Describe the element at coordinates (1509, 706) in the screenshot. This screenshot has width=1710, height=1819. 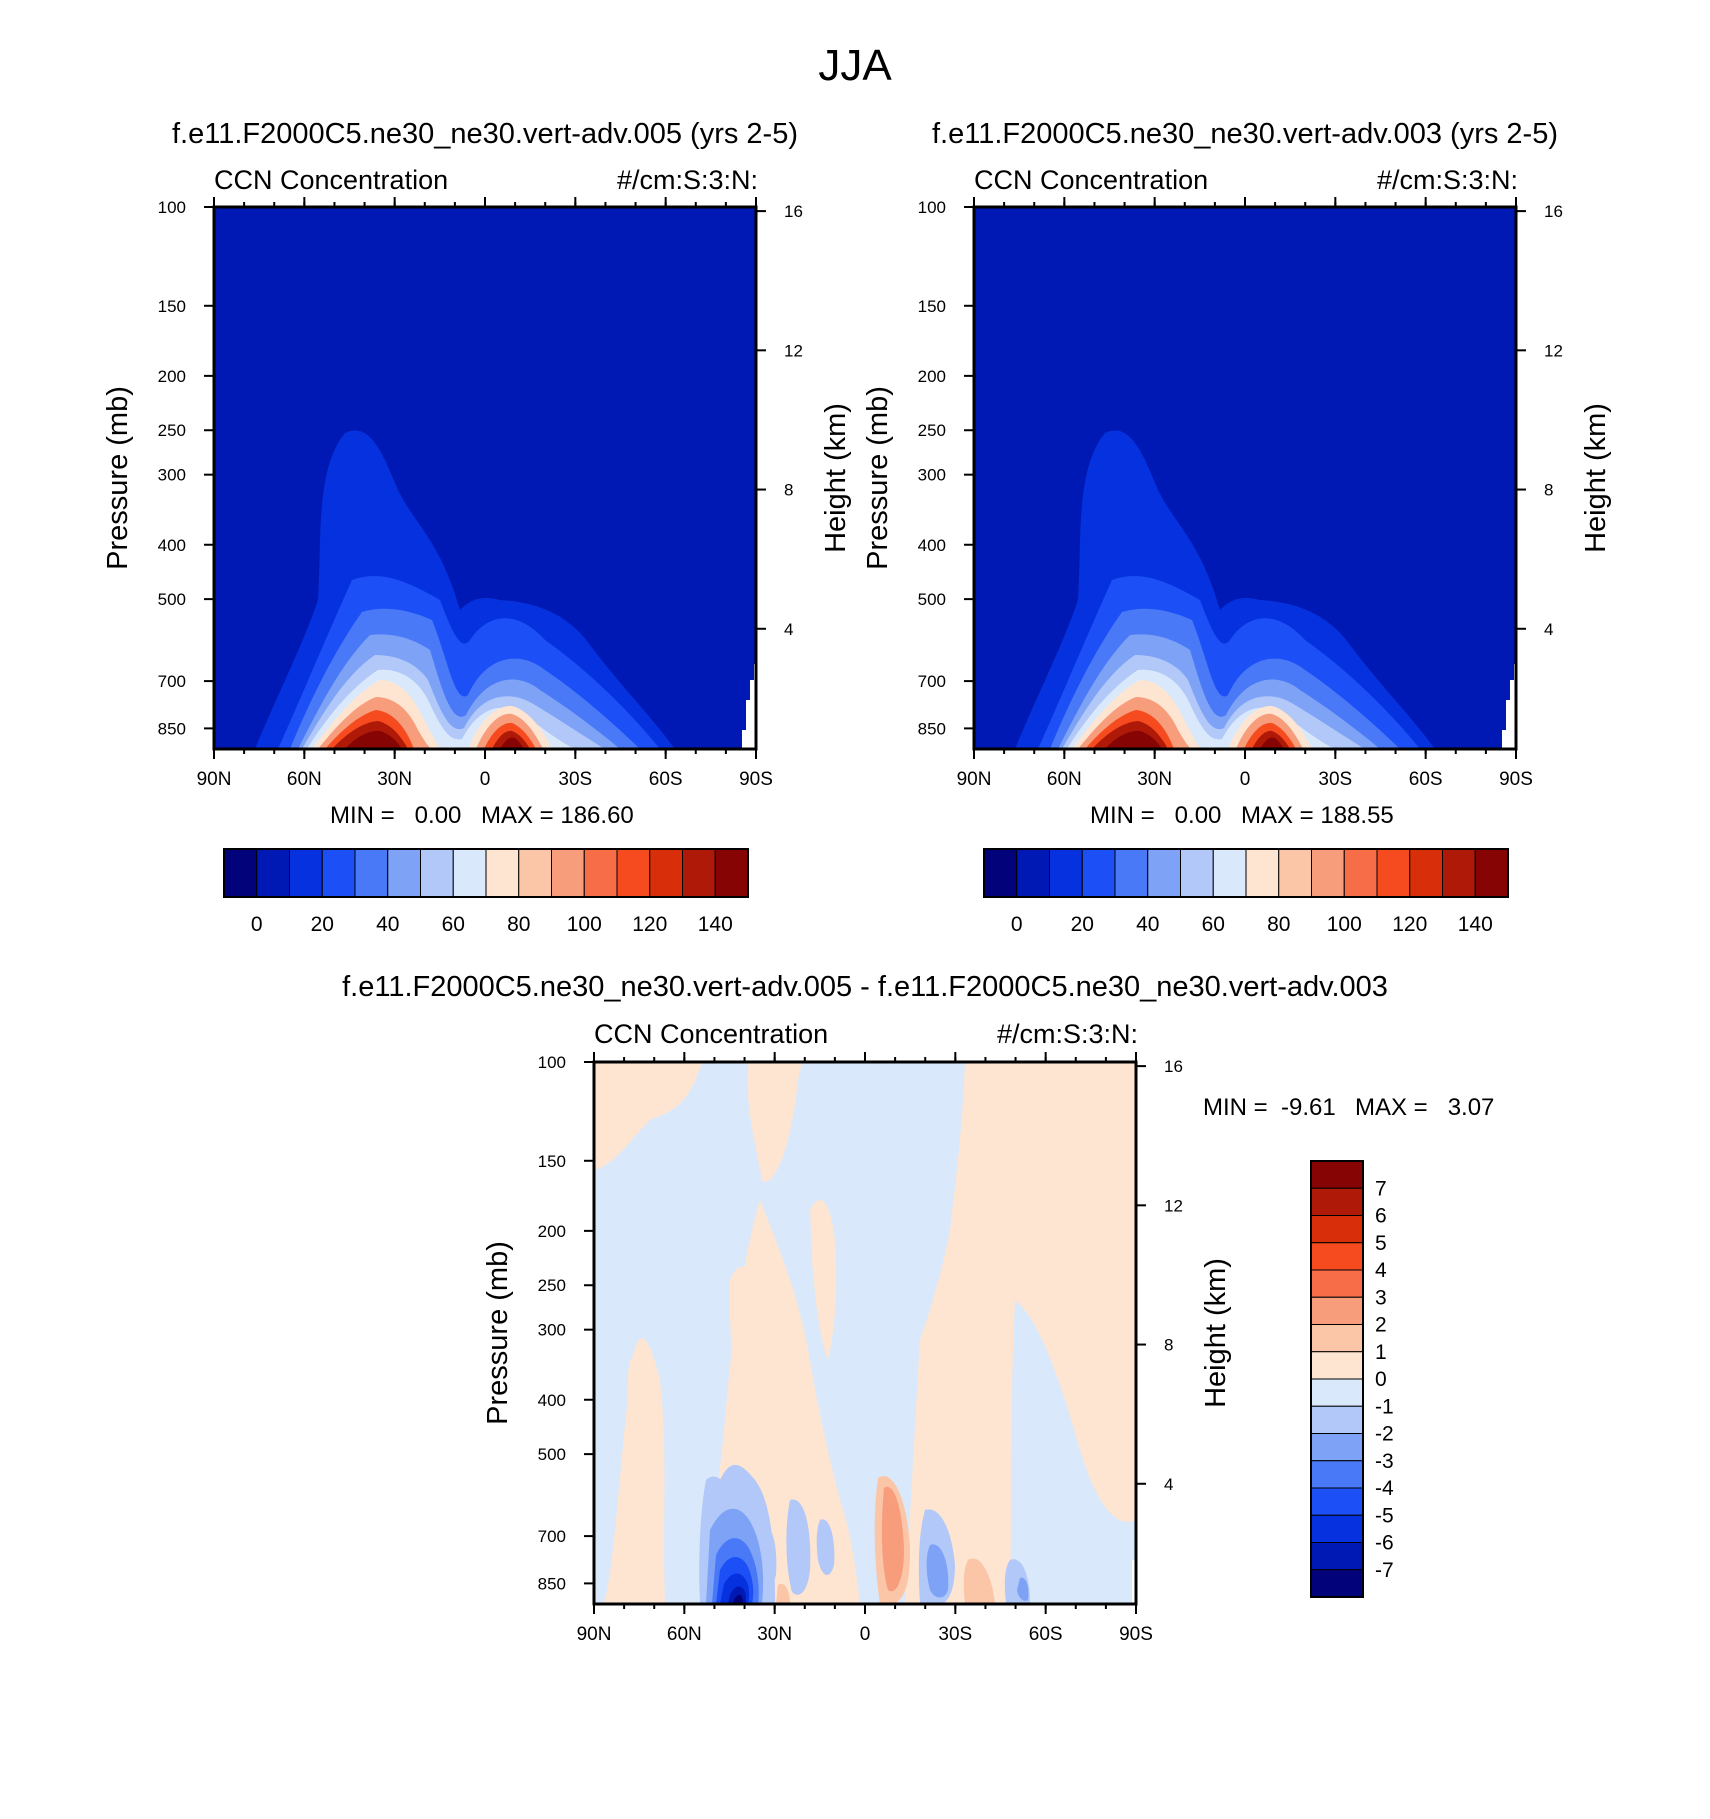
I see `missing-data` at that location.